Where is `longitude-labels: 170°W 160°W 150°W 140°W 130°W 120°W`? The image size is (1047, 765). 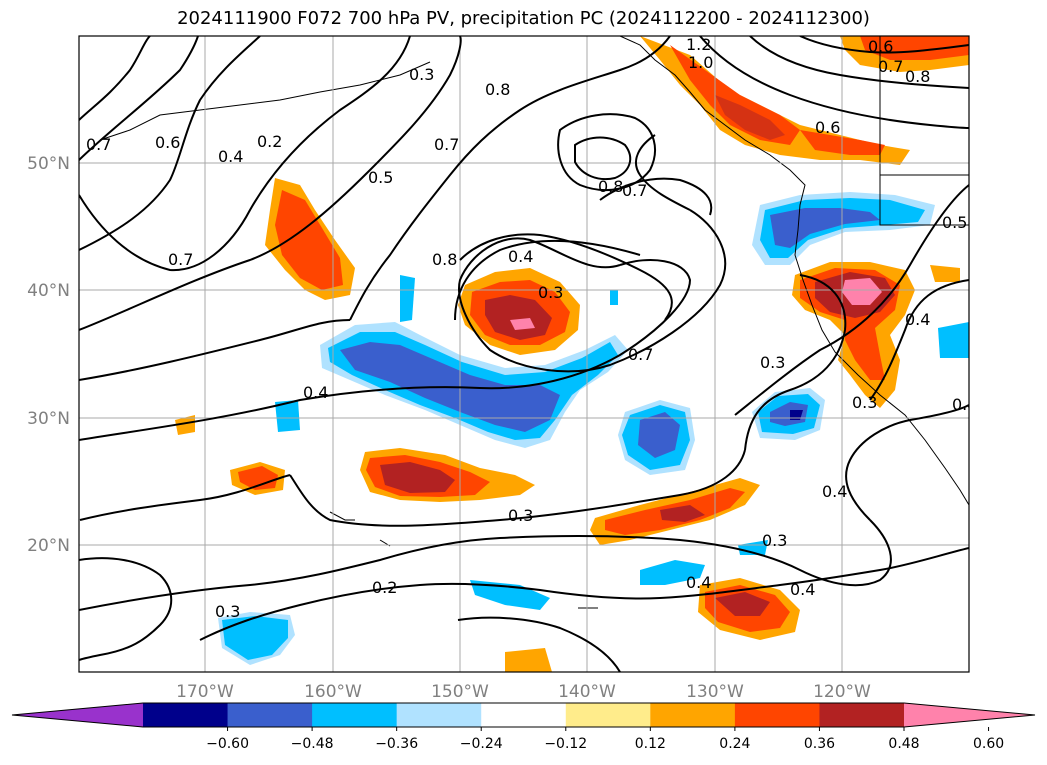 longitude-labels: 170°W 160°W 150°W 140°W 130°W 120°W is located at coordinates (523, 692).